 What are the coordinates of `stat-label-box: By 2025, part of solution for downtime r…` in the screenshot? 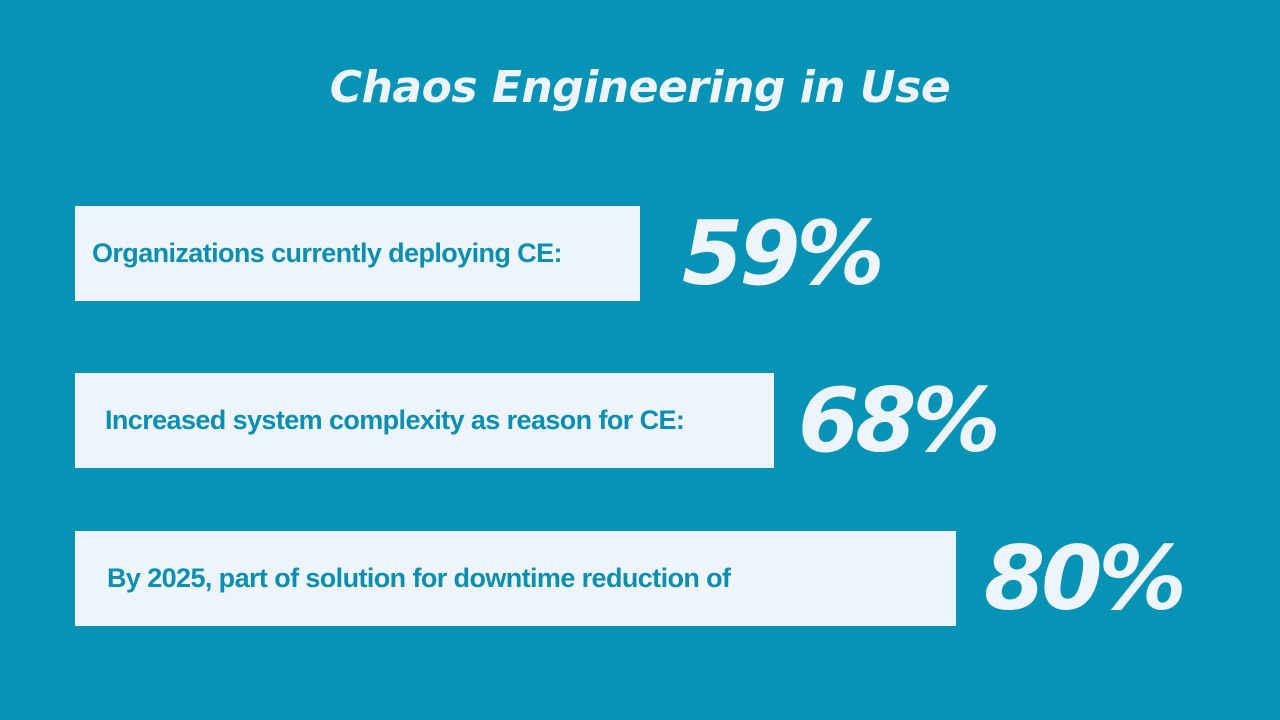 It's located at (515, 578).